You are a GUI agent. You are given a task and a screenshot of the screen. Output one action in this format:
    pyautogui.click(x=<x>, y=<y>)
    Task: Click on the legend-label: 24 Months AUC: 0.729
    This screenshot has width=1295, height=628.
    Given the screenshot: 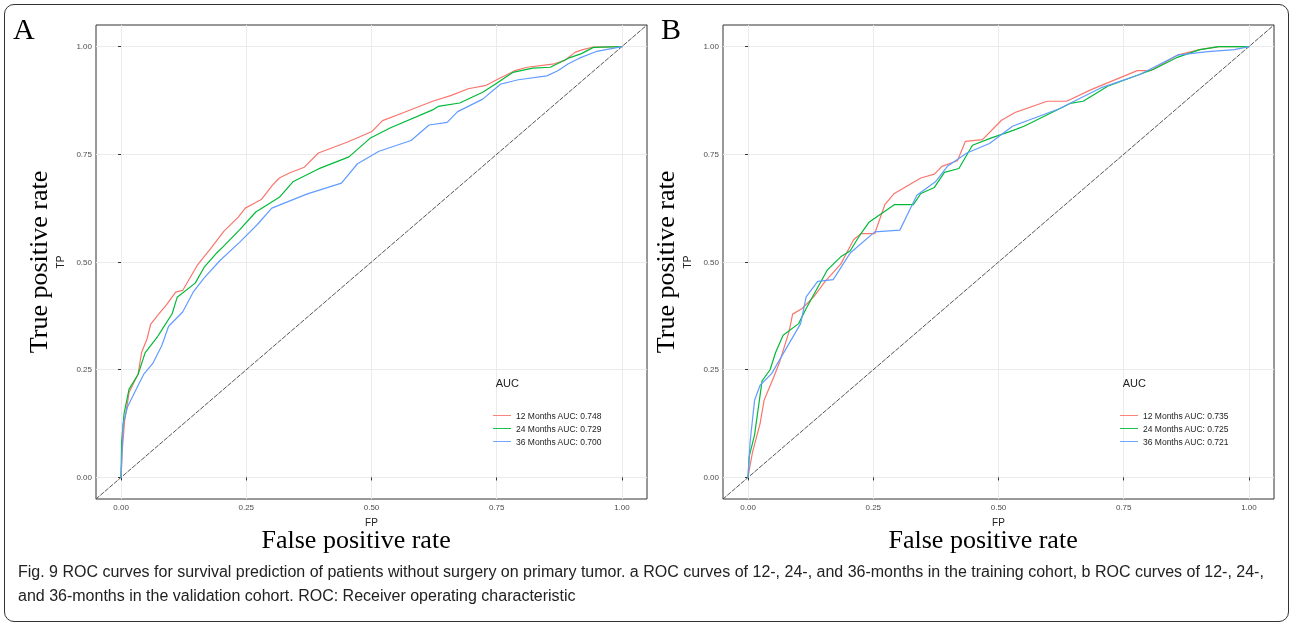 What is the action you would take?
    pyautogui.click(x=559, y=428)
    